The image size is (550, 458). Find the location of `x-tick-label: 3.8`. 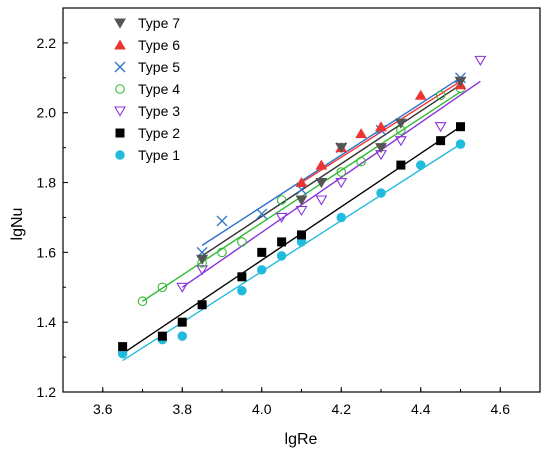

x-tick-label: 3.8 is located at coordinates (183, 409).